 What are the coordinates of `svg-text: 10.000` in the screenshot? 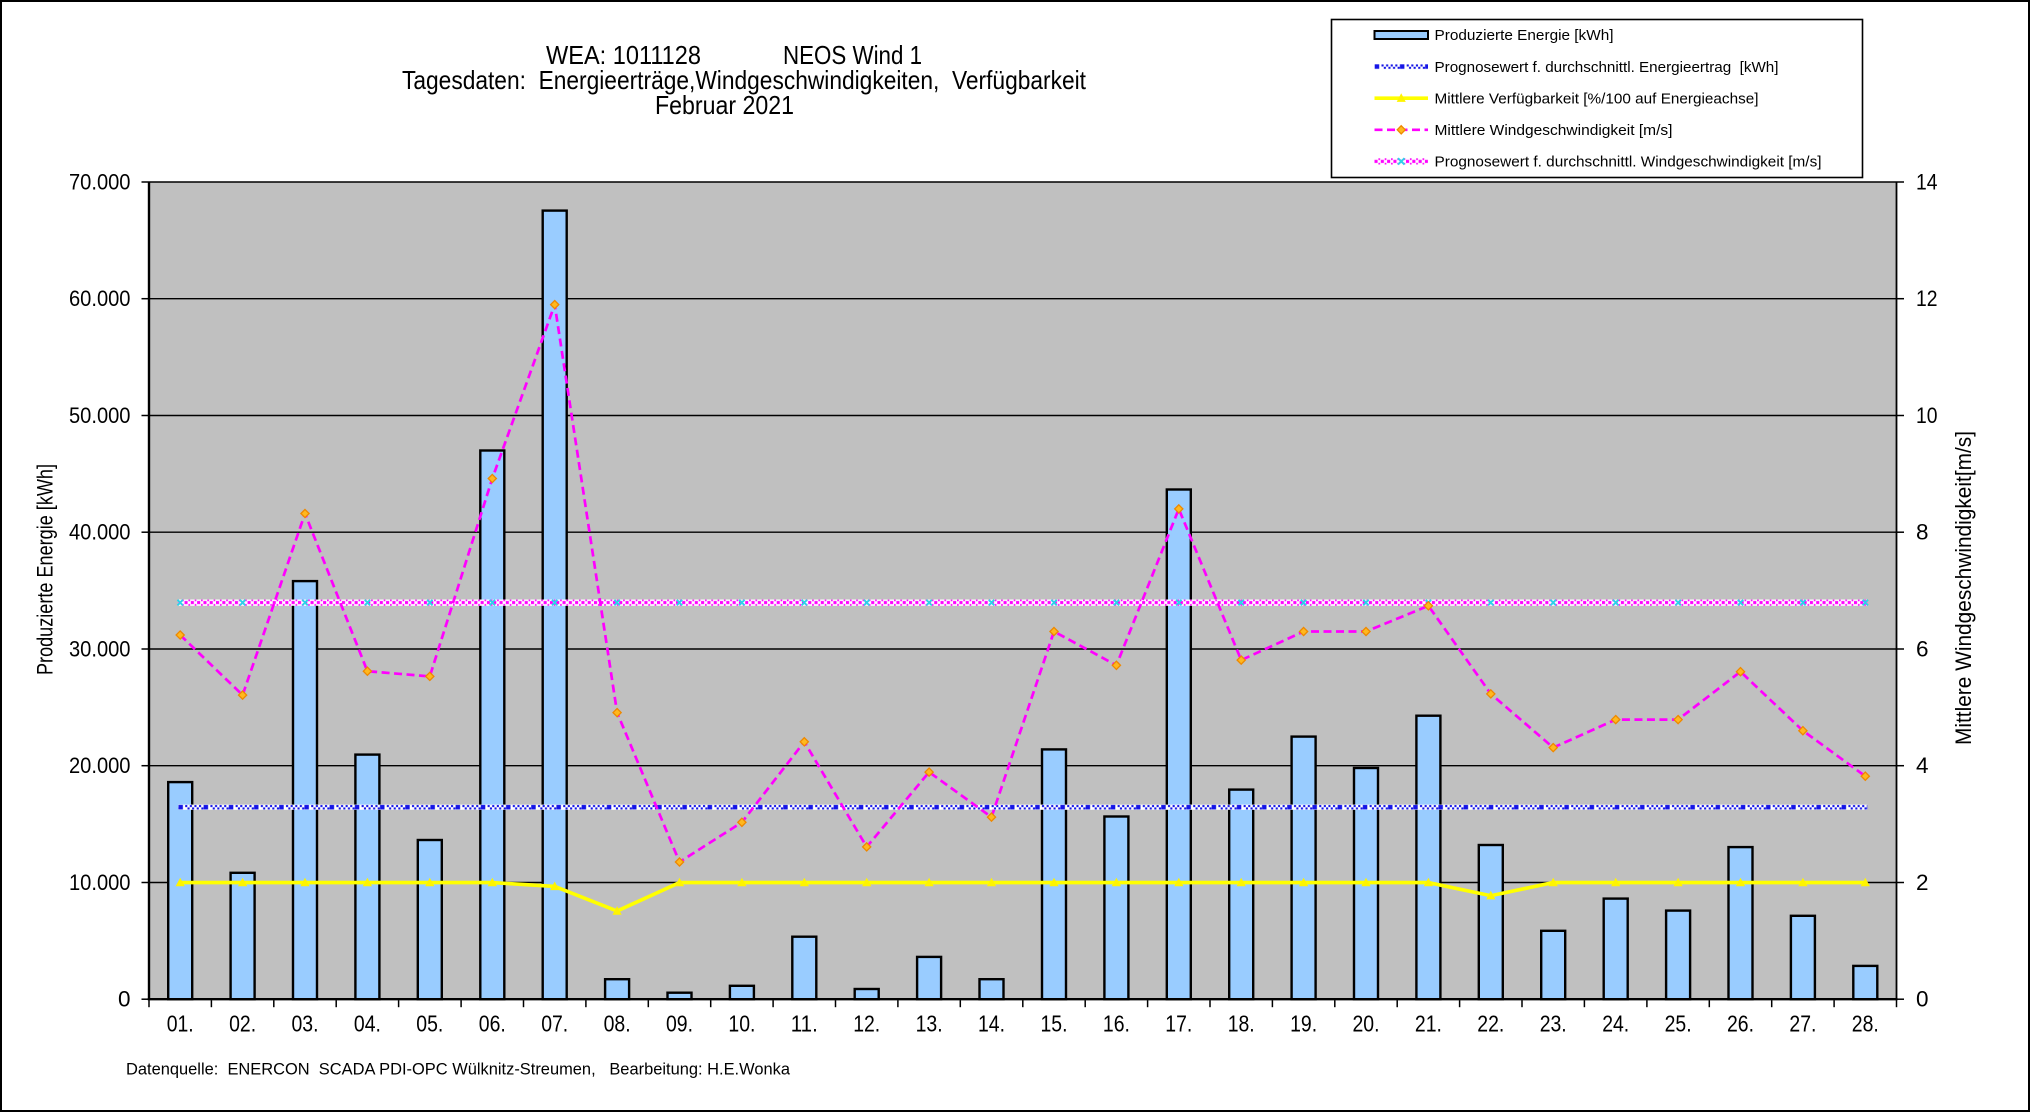 It's located at (100, 882).